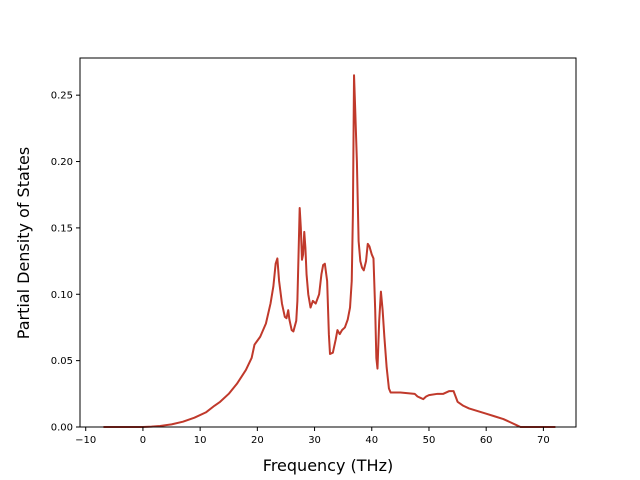  Describe the element at coordinates (23, 243) in the screenshot. I see `y-axis-label: Partial Density of States` at that location.